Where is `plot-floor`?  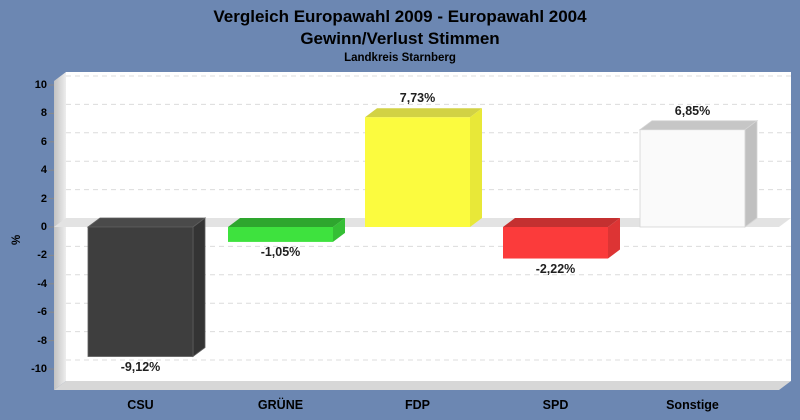 plot-floor is located at coordinates (422, 385).